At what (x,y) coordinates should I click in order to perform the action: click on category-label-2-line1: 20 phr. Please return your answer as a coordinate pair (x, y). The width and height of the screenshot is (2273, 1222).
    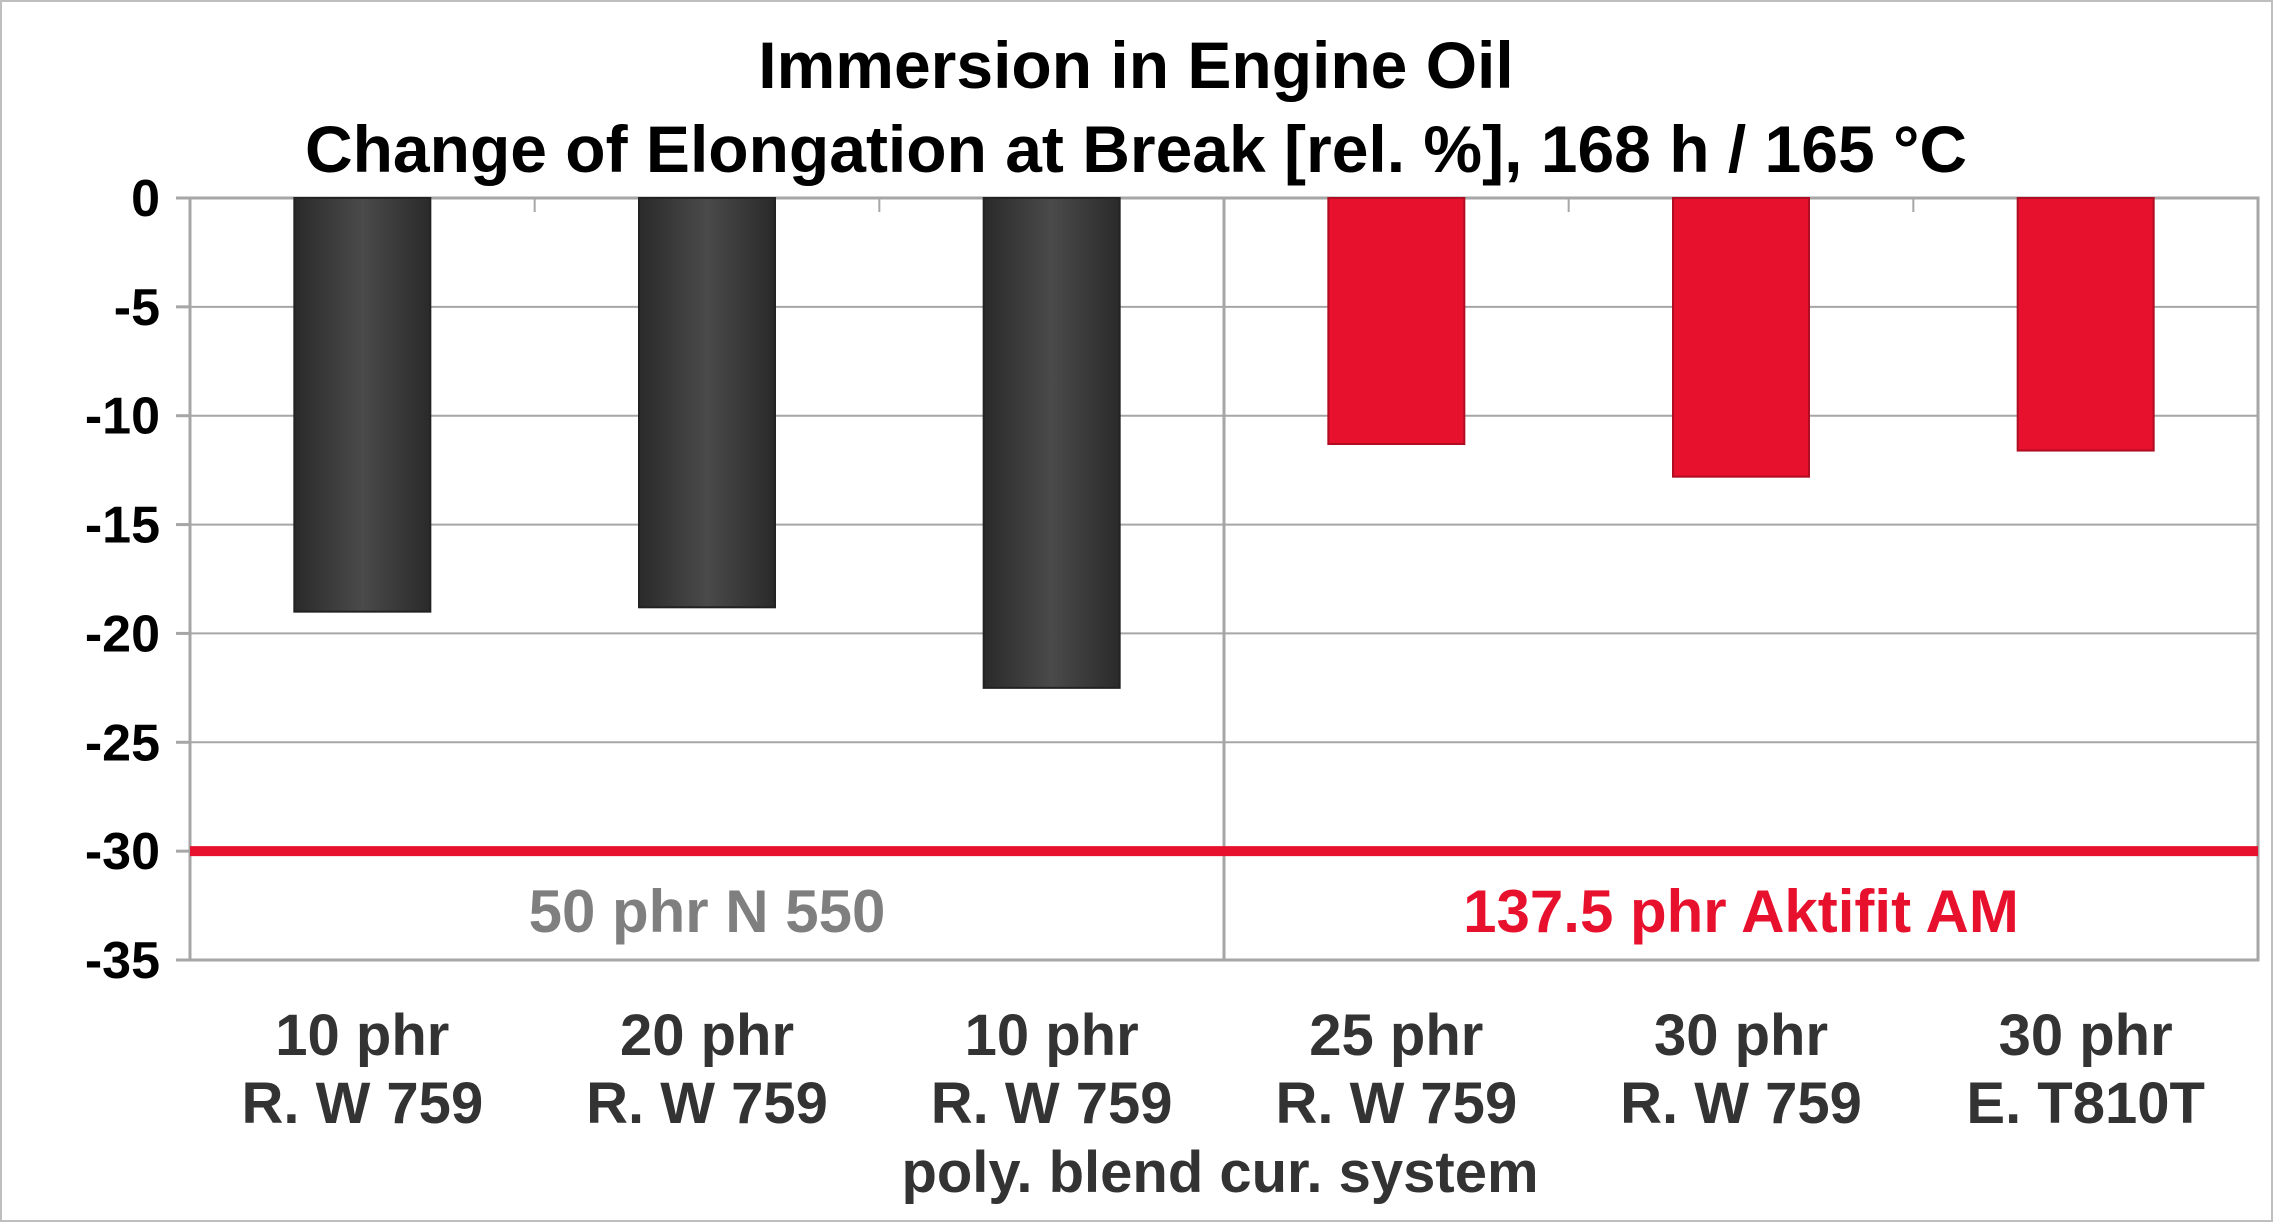
    Looking at the image, I should click on (707, 1035).